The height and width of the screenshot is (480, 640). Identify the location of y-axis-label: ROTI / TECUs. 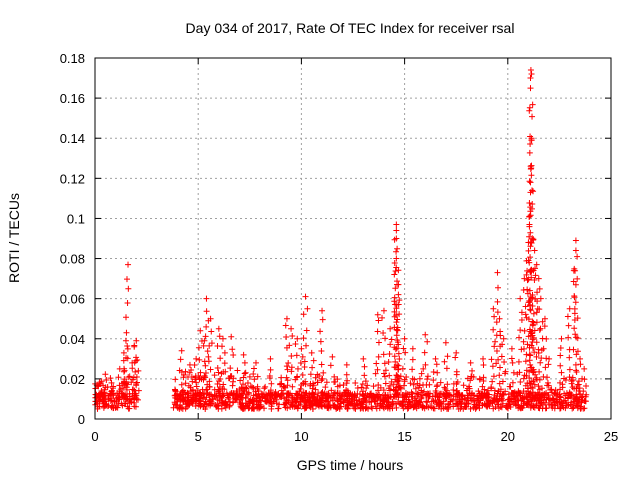
(14, 238).